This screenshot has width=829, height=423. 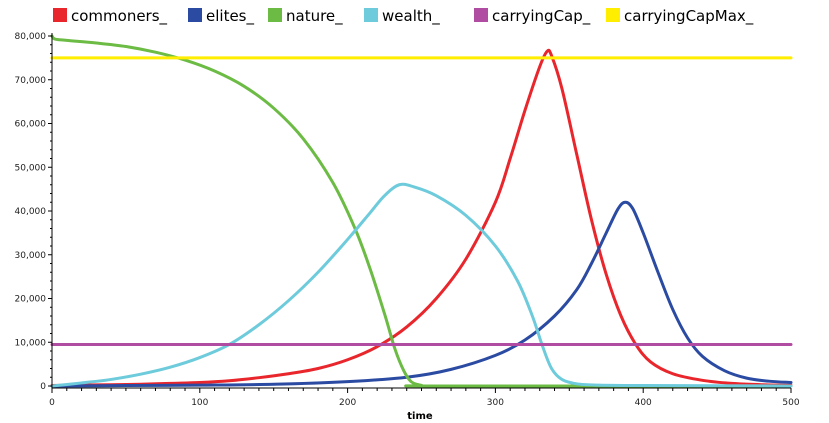 What do you see at coordinates (230, 16) in the screenshot?
I see `legend-label: elites_` at bounding box center [230, 16].